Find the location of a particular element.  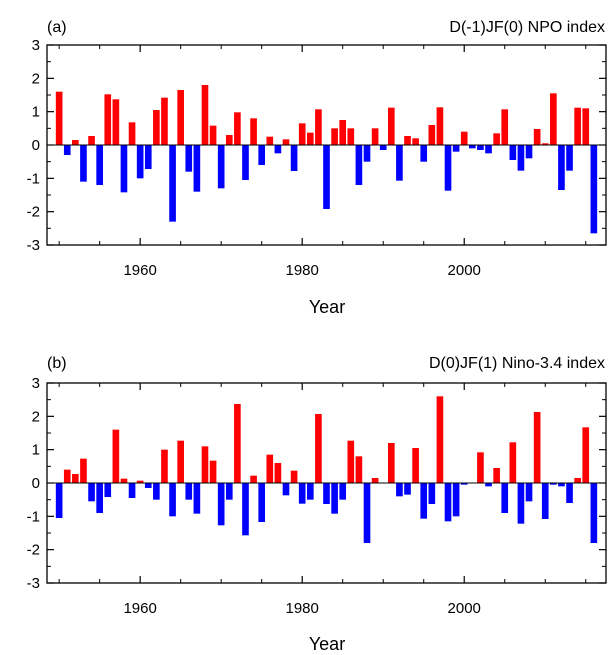

x-tick-label: 1960 is located at coordinates (139, 270).